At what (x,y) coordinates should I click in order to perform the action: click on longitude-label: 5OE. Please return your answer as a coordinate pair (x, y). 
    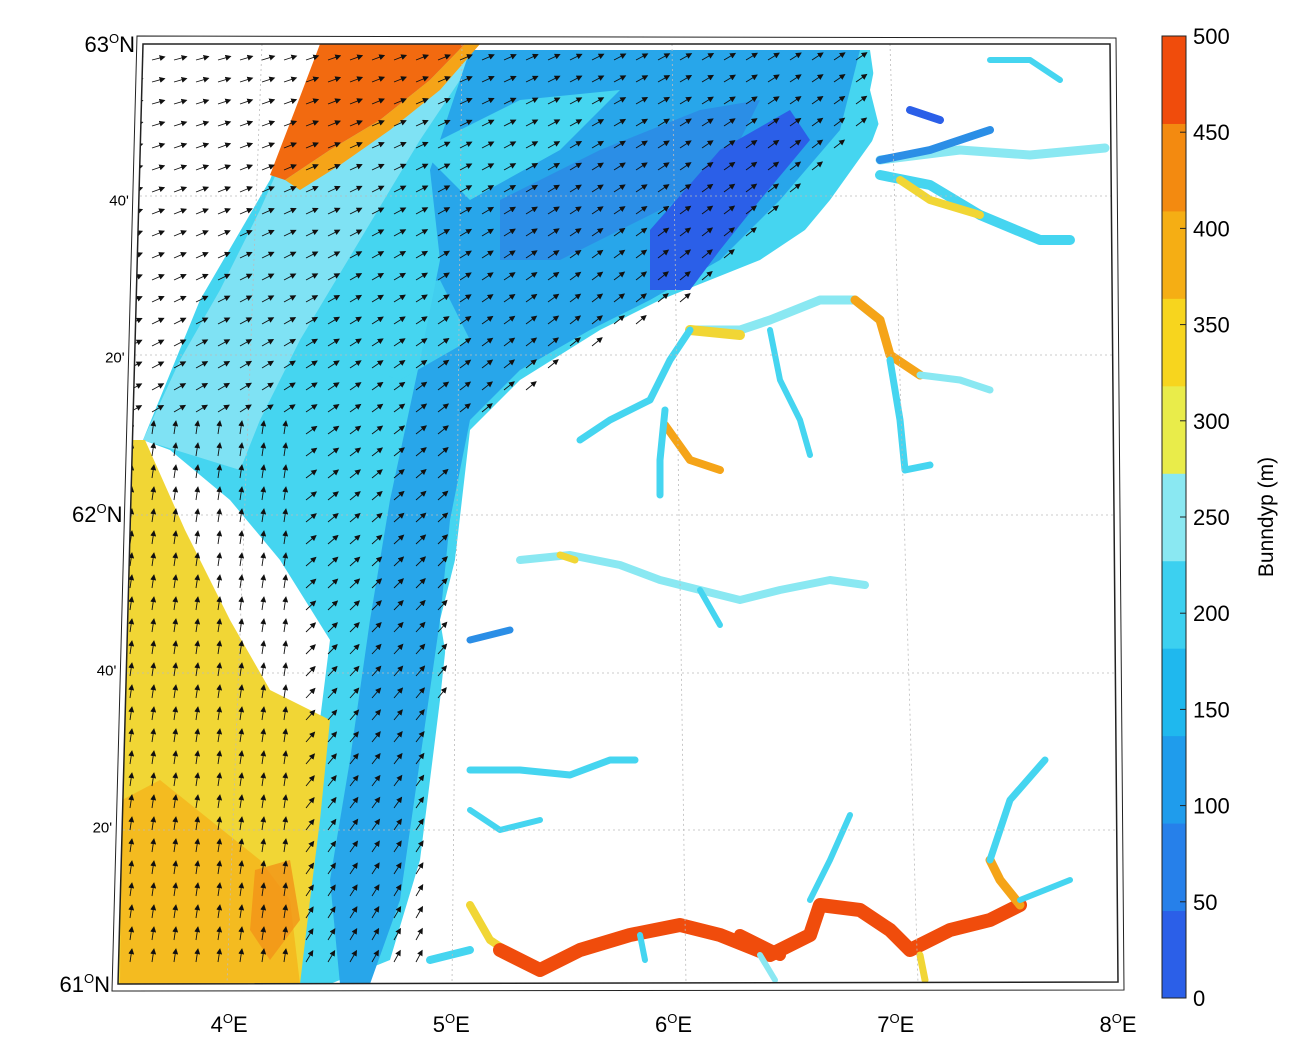
    Looking at the image, I should click on (451, 1024).